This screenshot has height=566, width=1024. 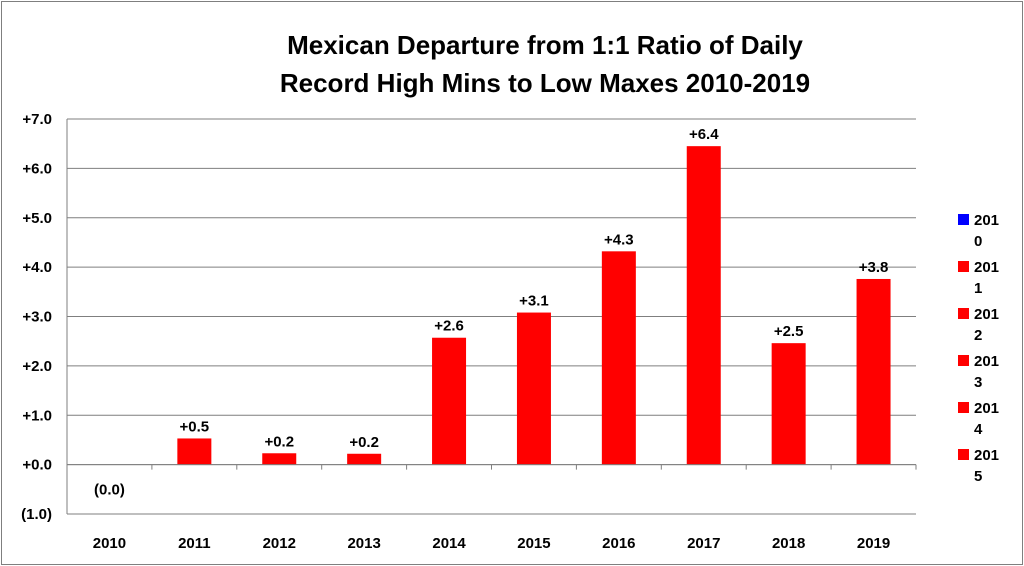 I want to click on legend-label: 5, so click(x=978, y=476).